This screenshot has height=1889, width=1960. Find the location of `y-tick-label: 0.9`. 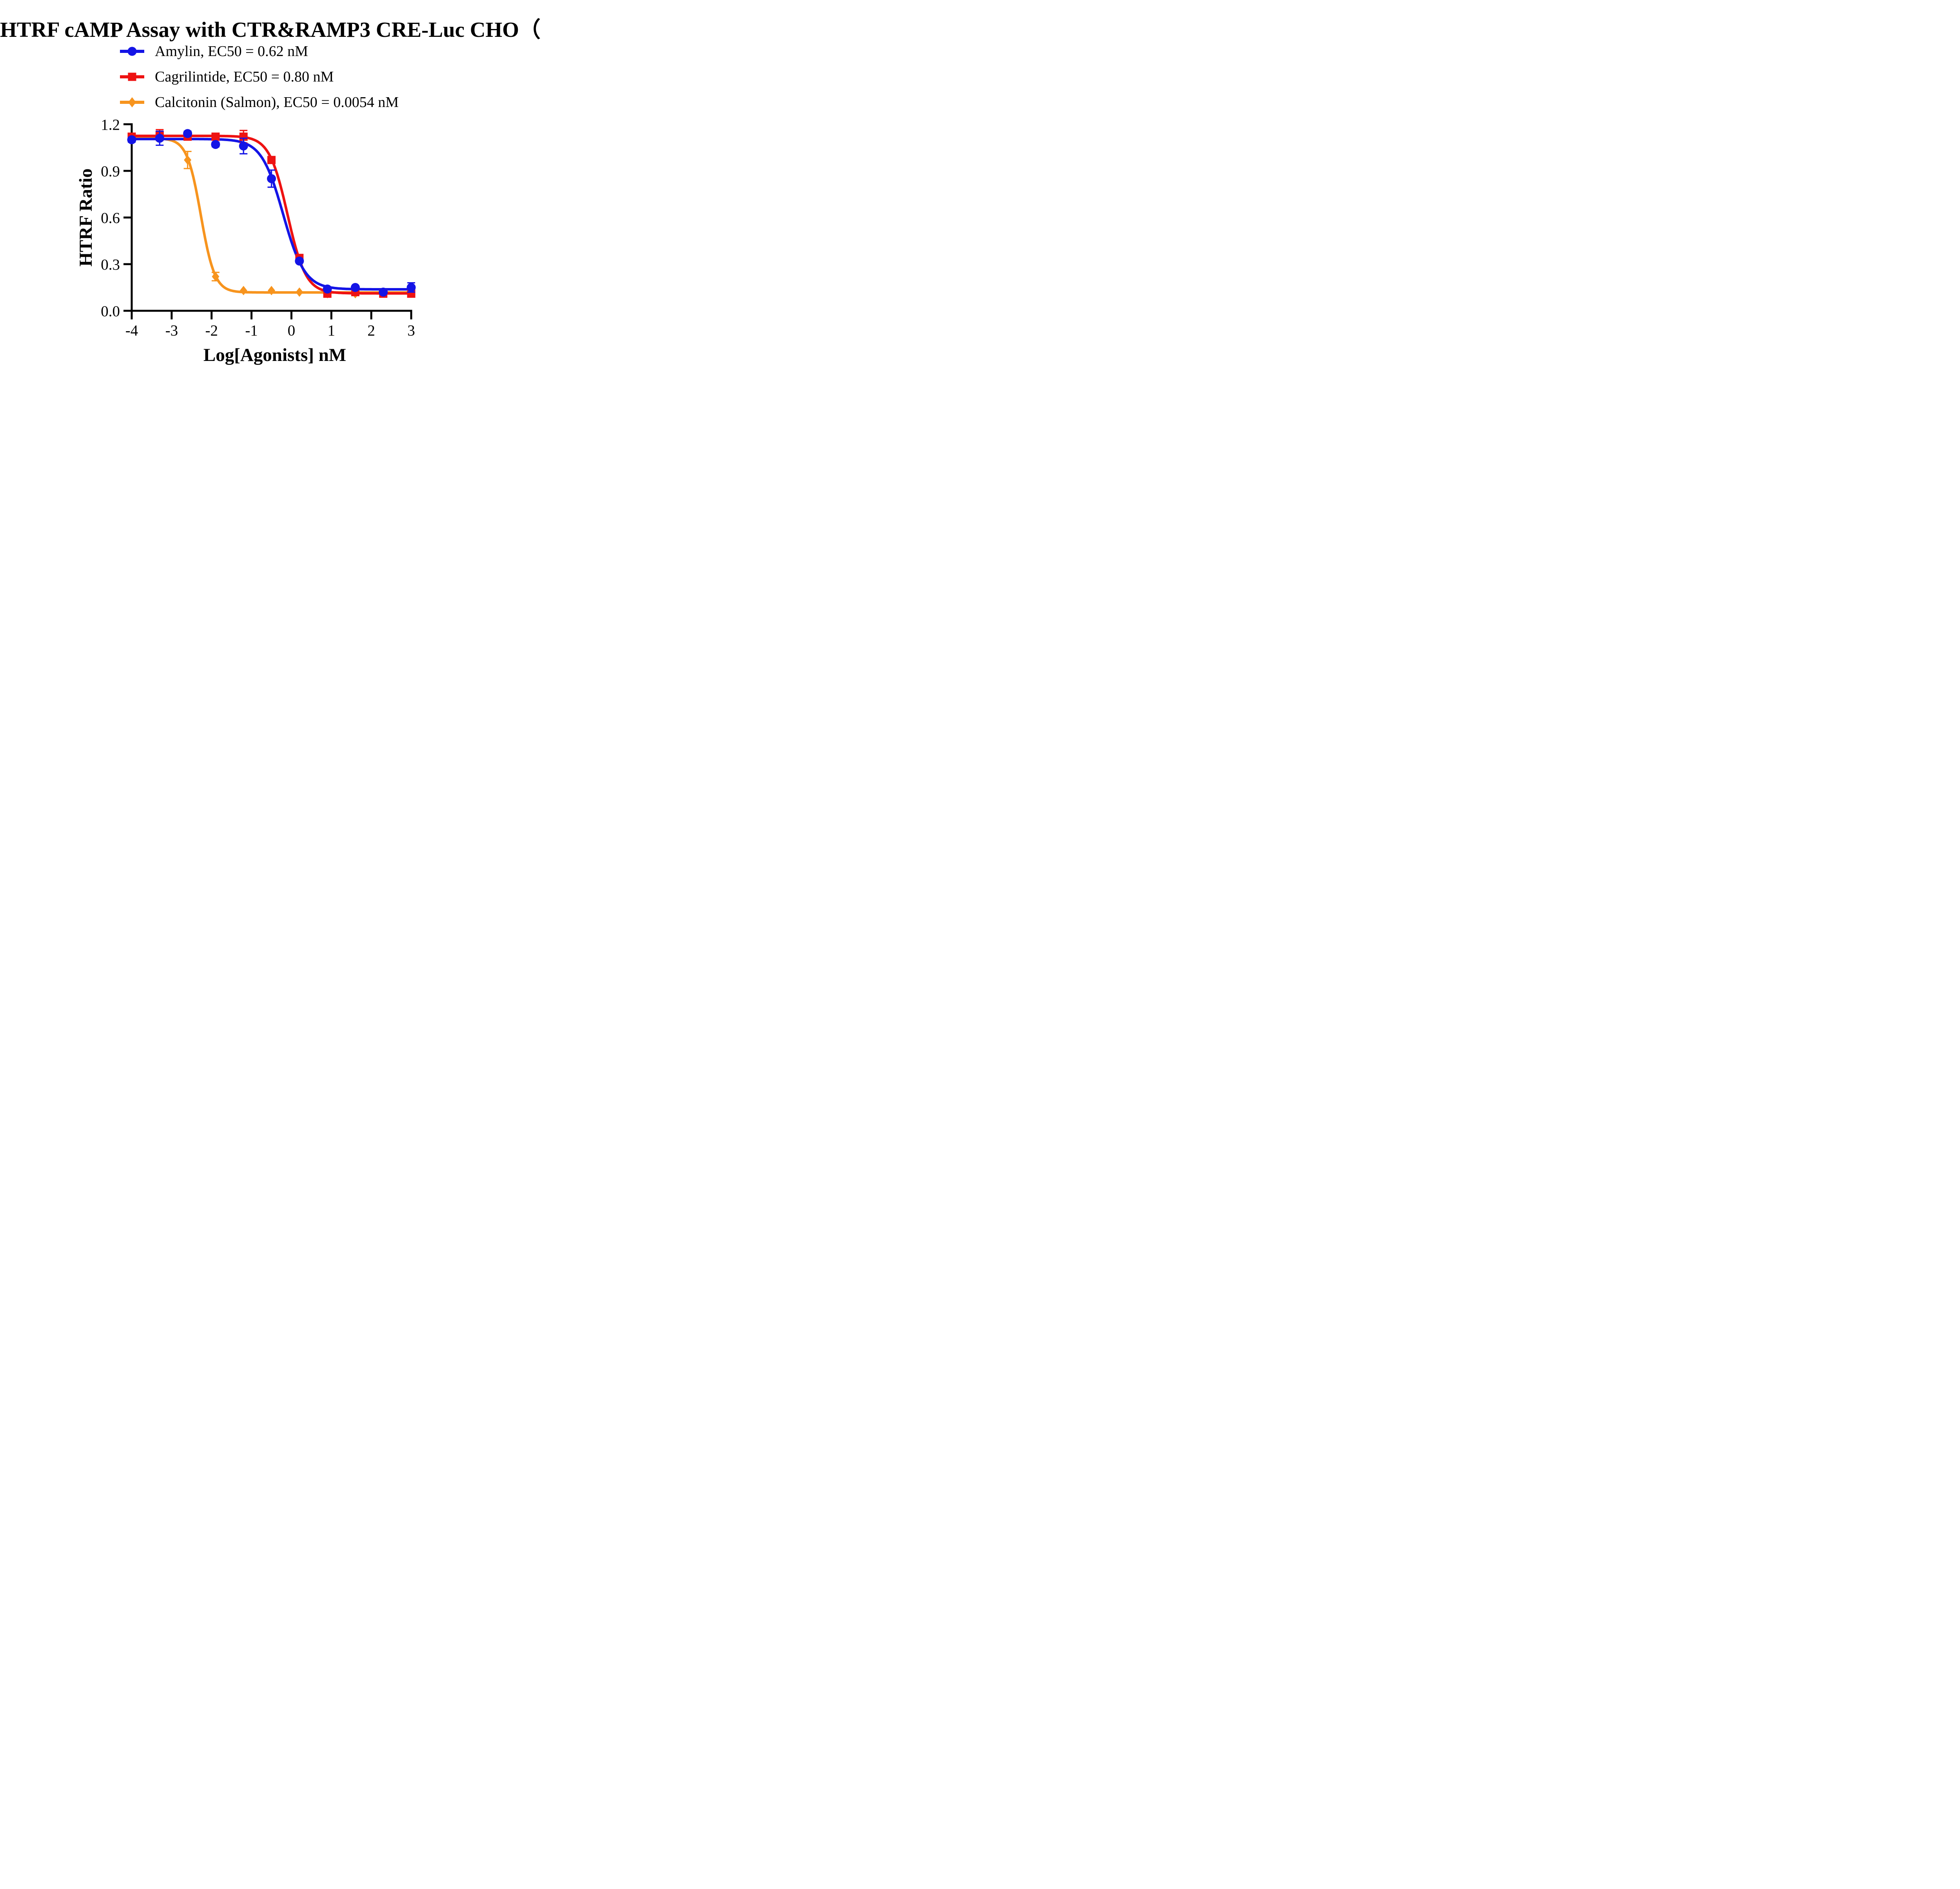

y-tick-label: 0.9 is located at coordinates (110, 171).